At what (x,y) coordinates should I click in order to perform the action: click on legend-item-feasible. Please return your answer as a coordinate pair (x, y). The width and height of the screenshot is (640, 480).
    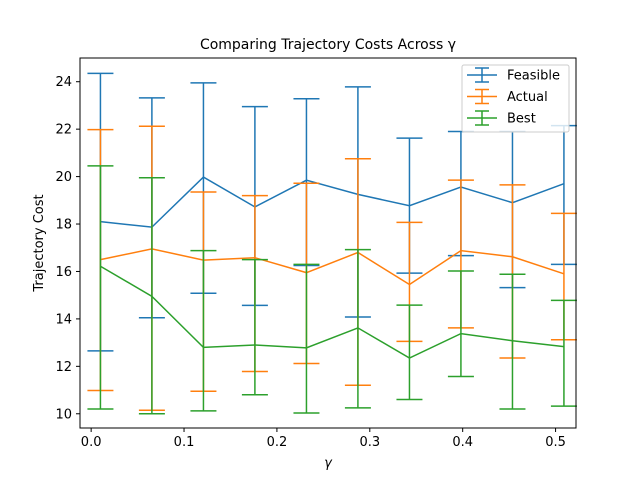
    Looking at the image, I should click on (482, 75).